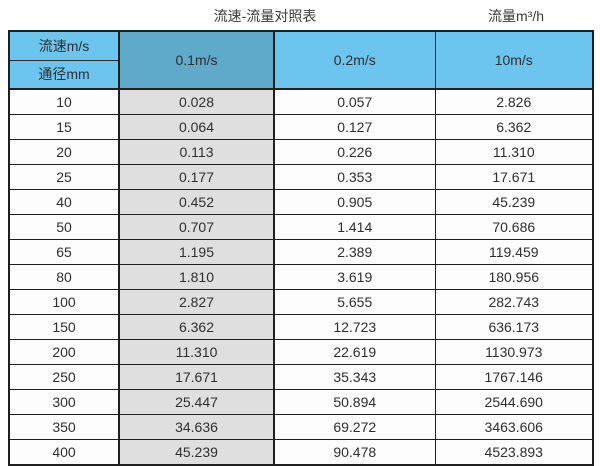 Image resolution: width=600 pixels, height=466 pixels. I want to click on table-row: 40 0.452 0.905 45.239, so click(301, 202).